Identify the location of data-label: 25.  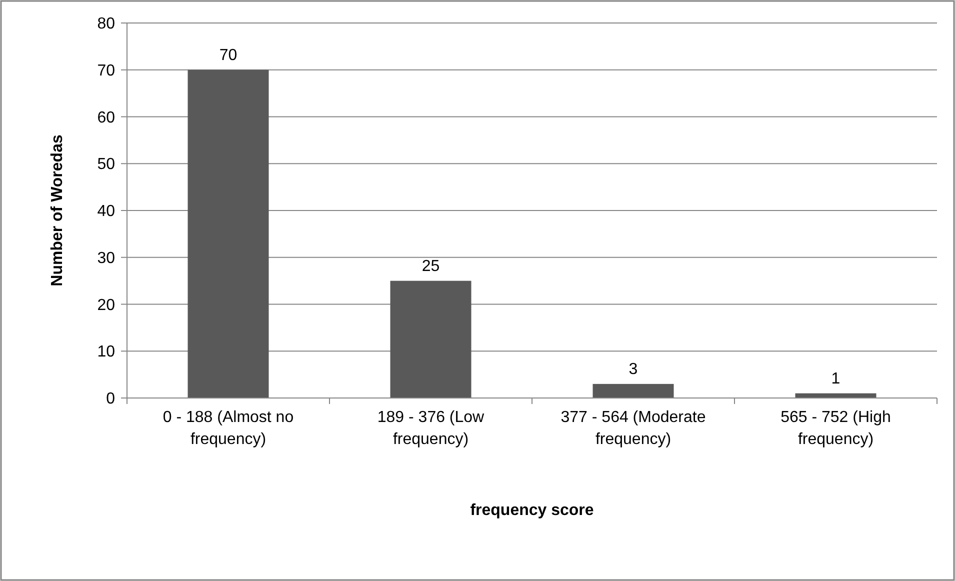
(431, 266).